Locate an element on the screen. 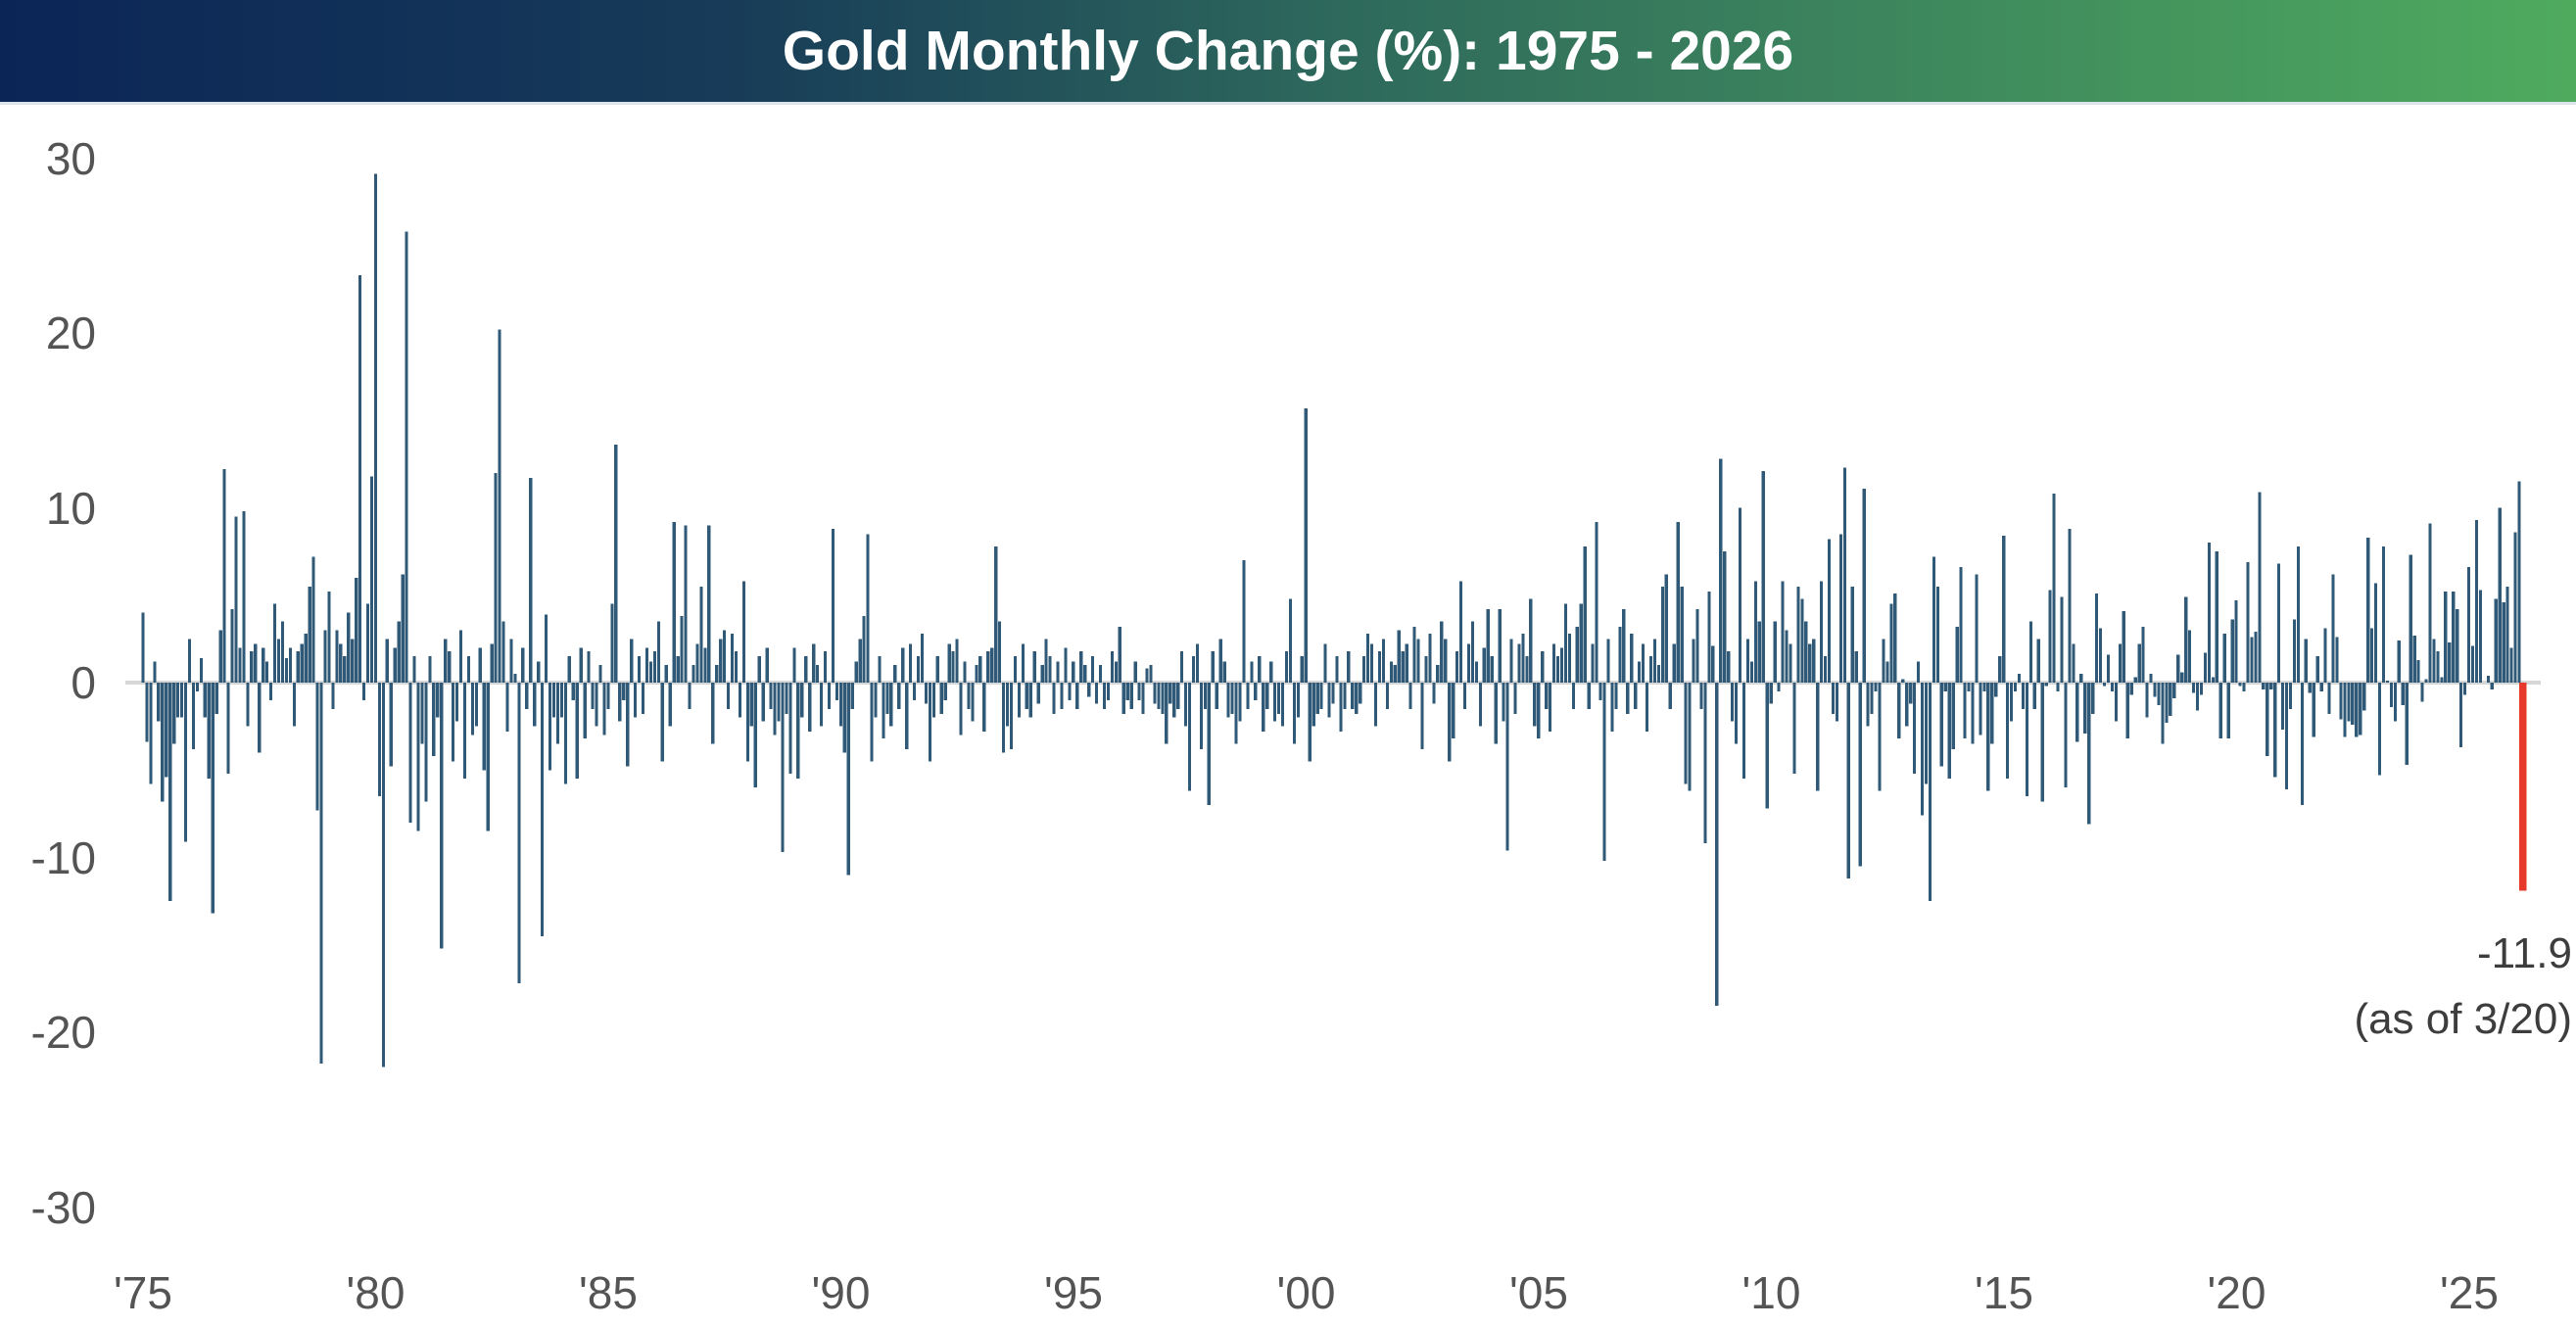 Image resolution: width=2576 pixels, height=1328 pixels. y-tick-0: 0 is located at coordinates (84, 682).